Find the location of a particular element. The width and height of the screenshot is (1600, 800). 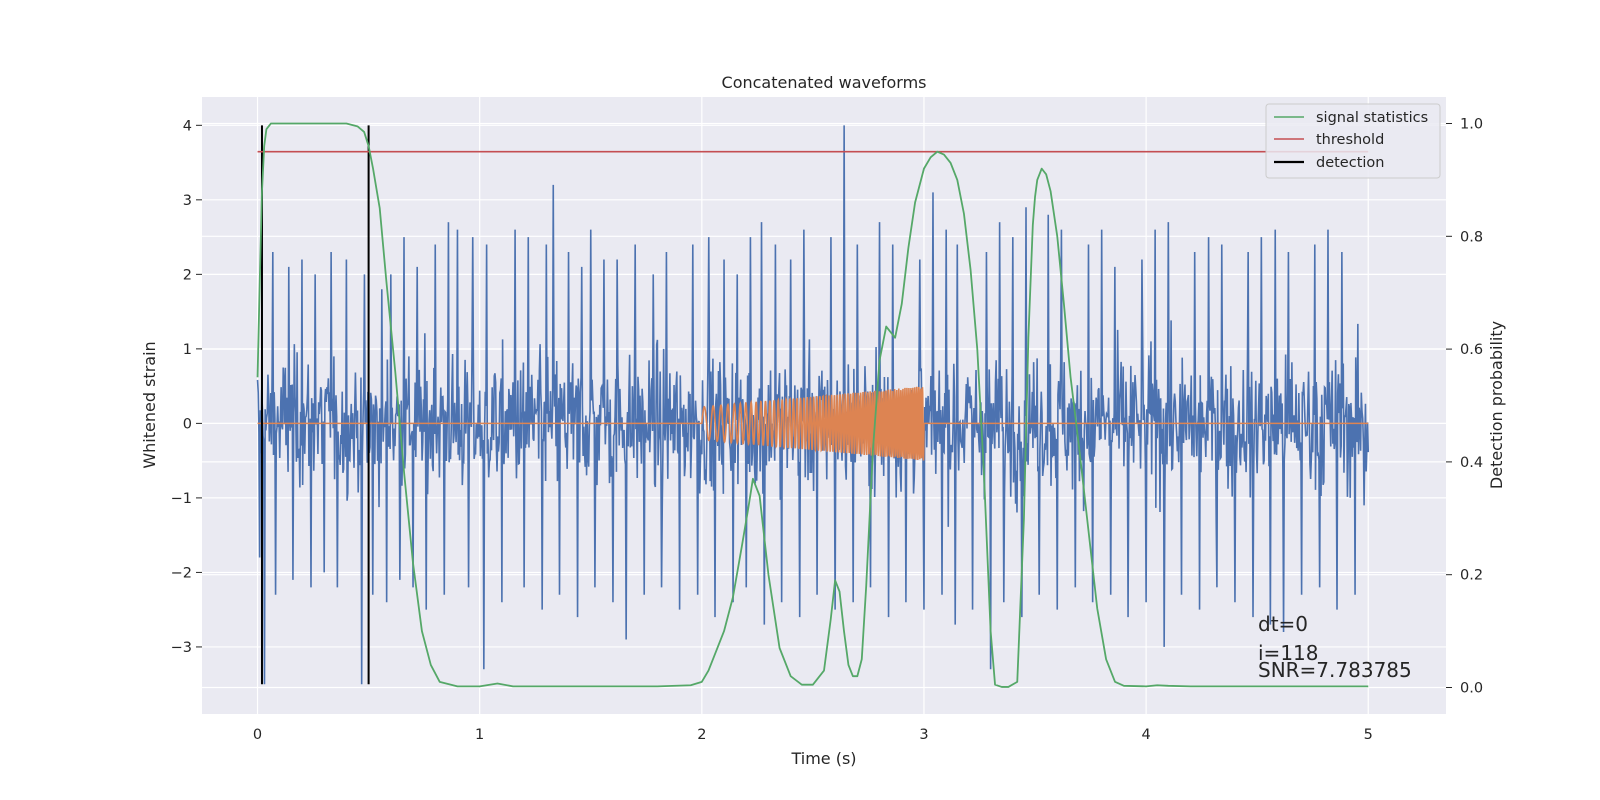

y-tick-label: 3 is located at coordinates (187, 201).